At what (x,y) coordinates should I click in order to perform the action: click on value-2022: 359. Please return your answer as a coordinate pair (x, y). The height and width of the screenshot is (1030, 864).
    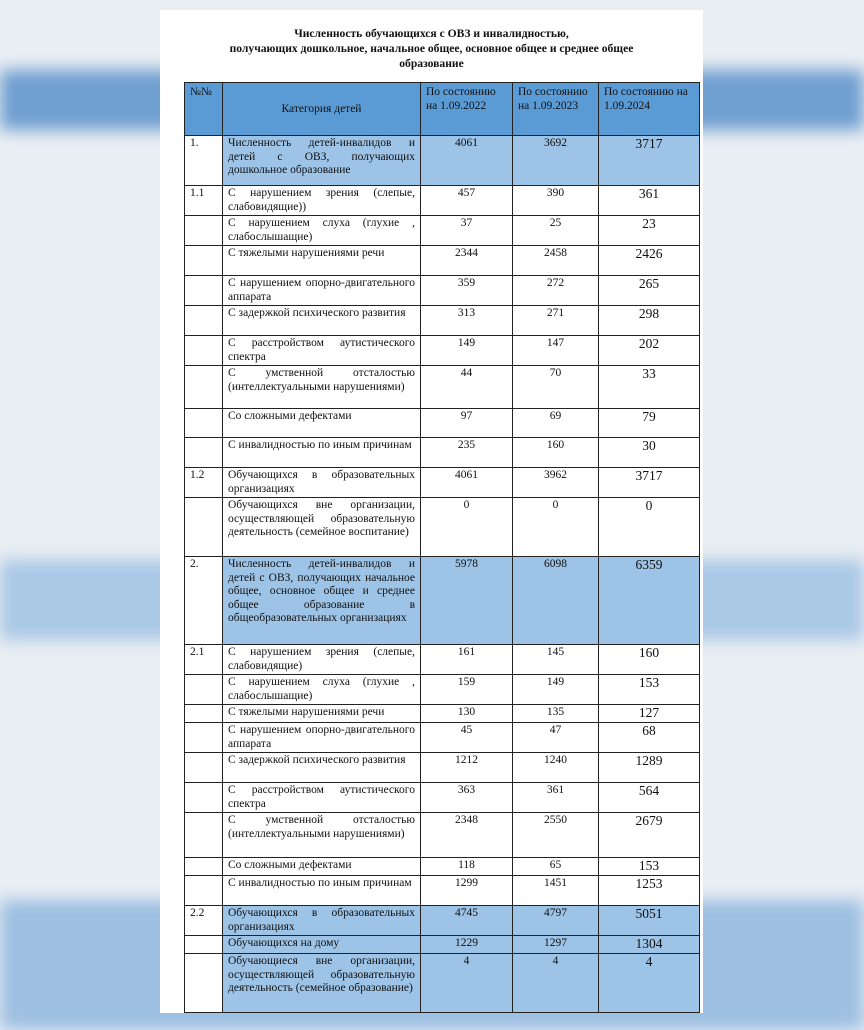
    Looking at the image, I should click on (466, 290).